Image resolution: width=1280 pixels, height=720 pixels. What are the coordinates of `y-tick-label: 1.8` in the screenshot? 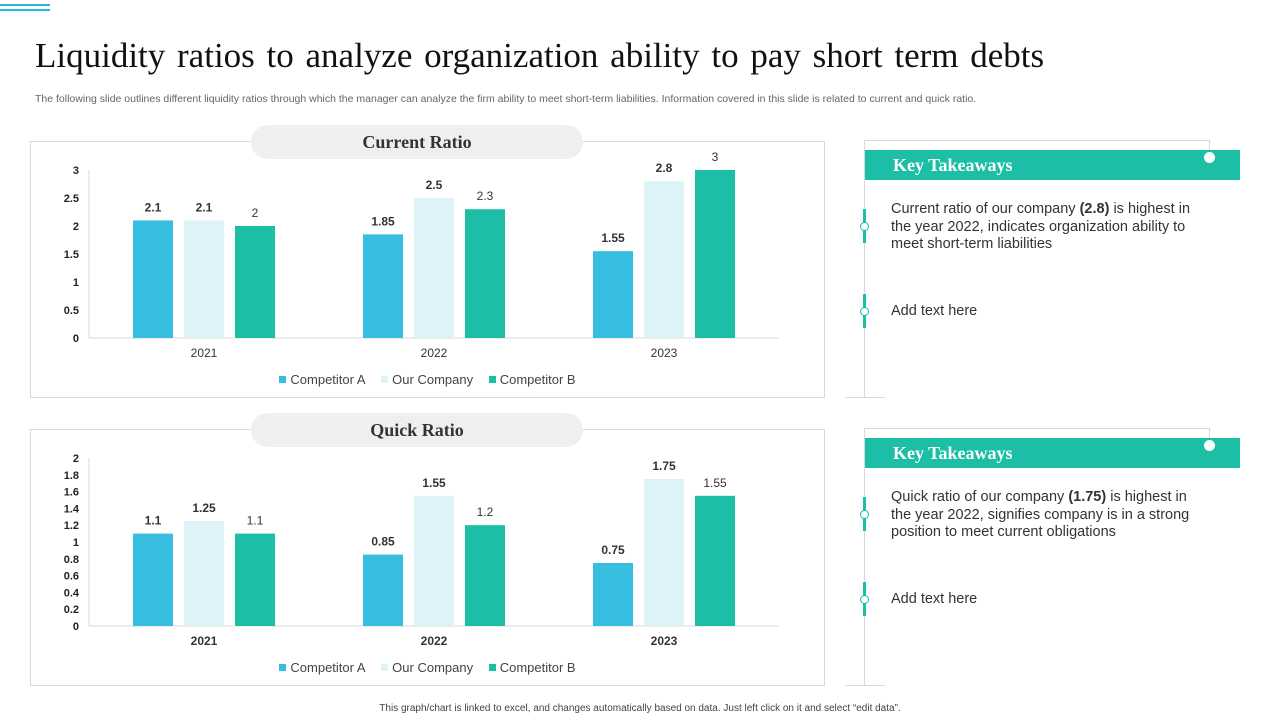 It's located at (71, 476).